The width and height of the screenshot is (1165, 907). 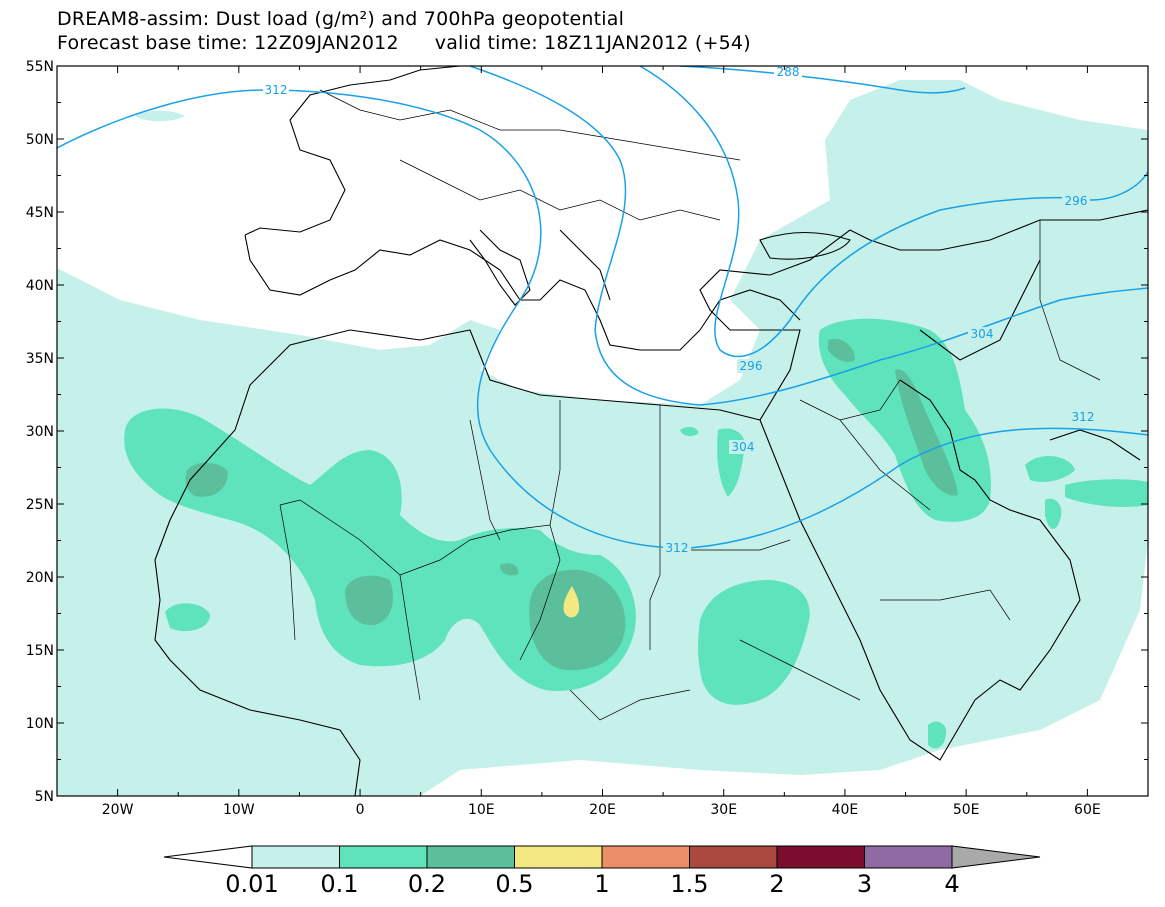 I want to click on base-time: Forecast base time: 12Z09JAN2012, so click(x=228, y=43).